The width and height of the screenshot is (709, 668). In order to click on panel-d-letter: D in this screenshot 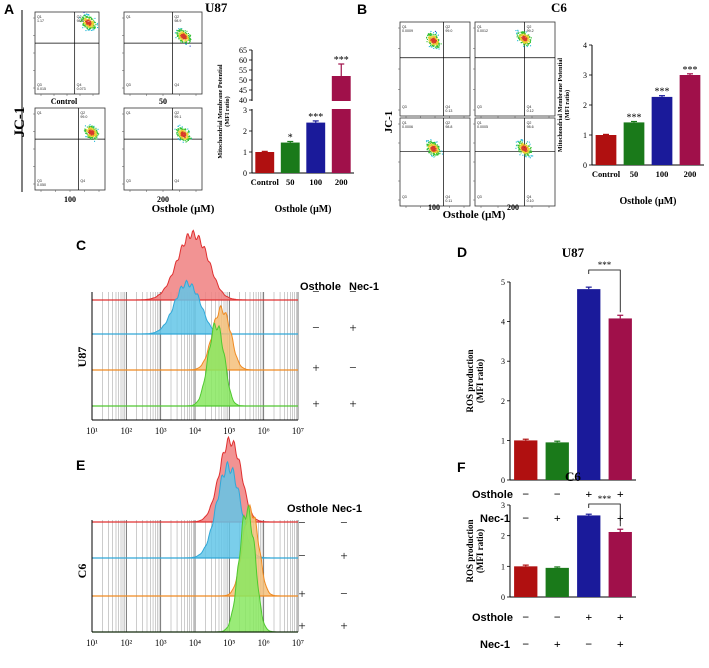, I will do `click(462, 252)`.